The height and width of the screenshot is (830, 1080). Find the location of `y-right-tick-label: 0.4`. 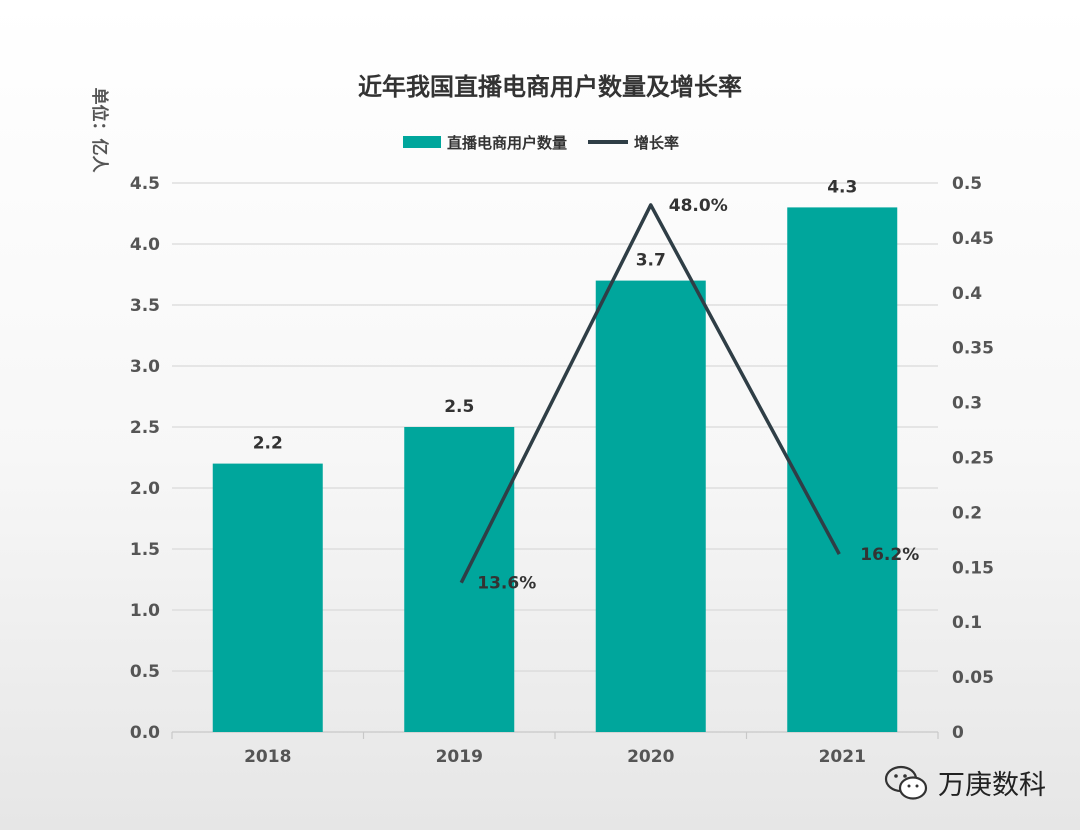

y-right-tick-label: 0.4 is located at coordinates (967, 294).